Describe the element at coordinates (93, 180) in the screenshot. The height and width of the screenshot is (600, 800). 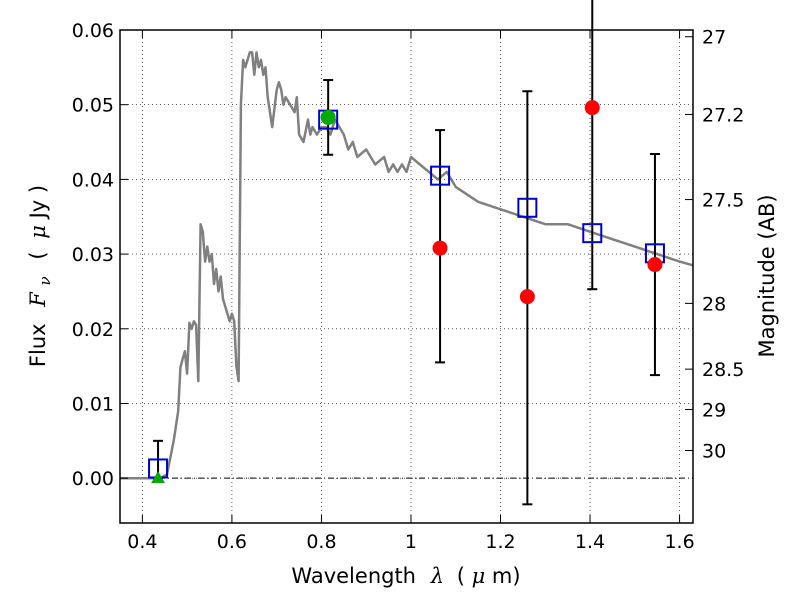
I see `y-tick-label: 0.04` at that location.